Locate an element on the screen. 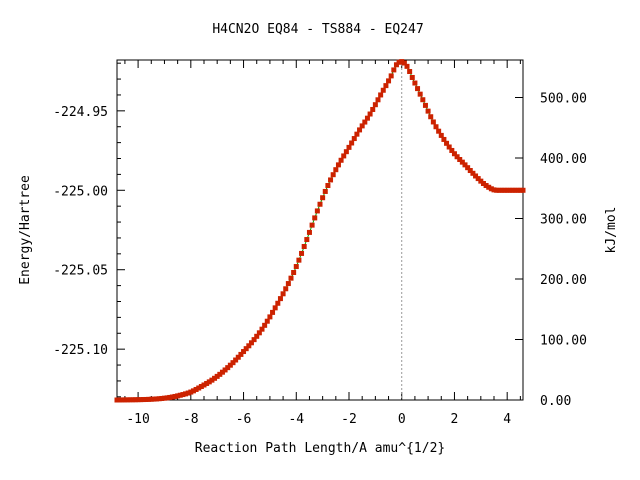 The image size is (640, 480). x-tick-label: -4 is located at coordinates (296, 419).